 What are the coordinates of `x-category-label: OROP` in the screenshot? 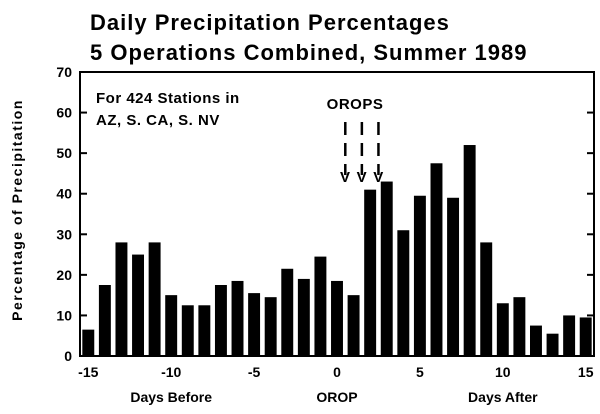 It's located at (336, 397).